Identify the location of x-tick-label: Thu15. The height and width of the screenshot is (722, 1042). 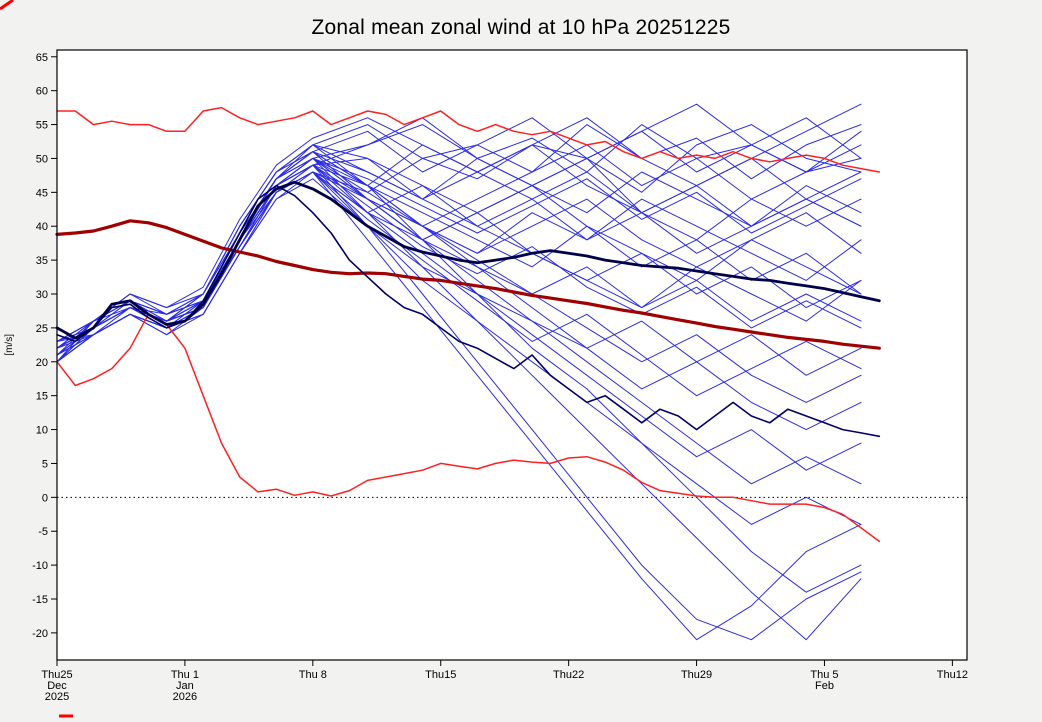
(440, 675).